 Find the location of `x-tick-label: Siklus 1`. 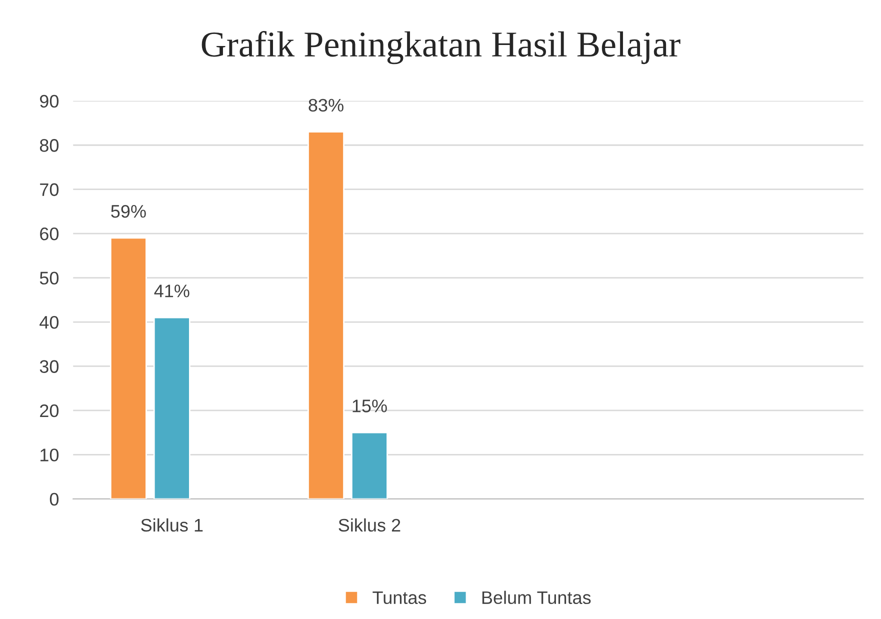

x-tick-label: Siklus 1 is located at coordinates (172, 525).